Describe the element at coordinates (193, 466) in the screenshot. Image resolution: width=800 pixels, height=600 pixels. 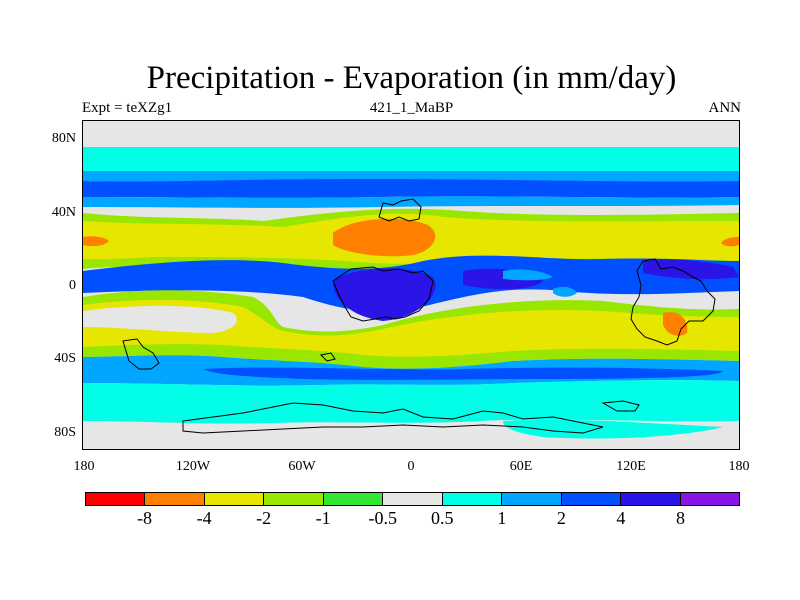
I see `x-tick-label: 120W` at that location.